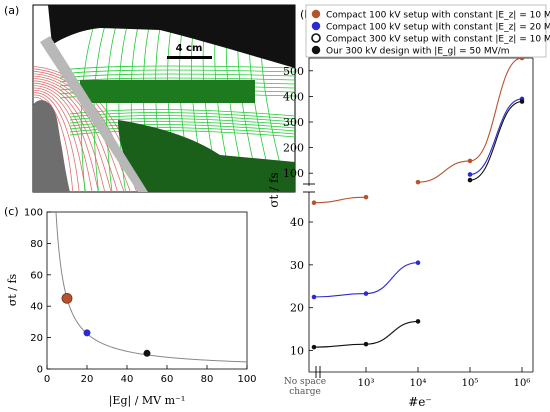 The image size is (550, 412). What do you see at coordinates (11, 211) in the screenshot?
I see `panel-c-label: (c)` at bounding box center [11, 211].